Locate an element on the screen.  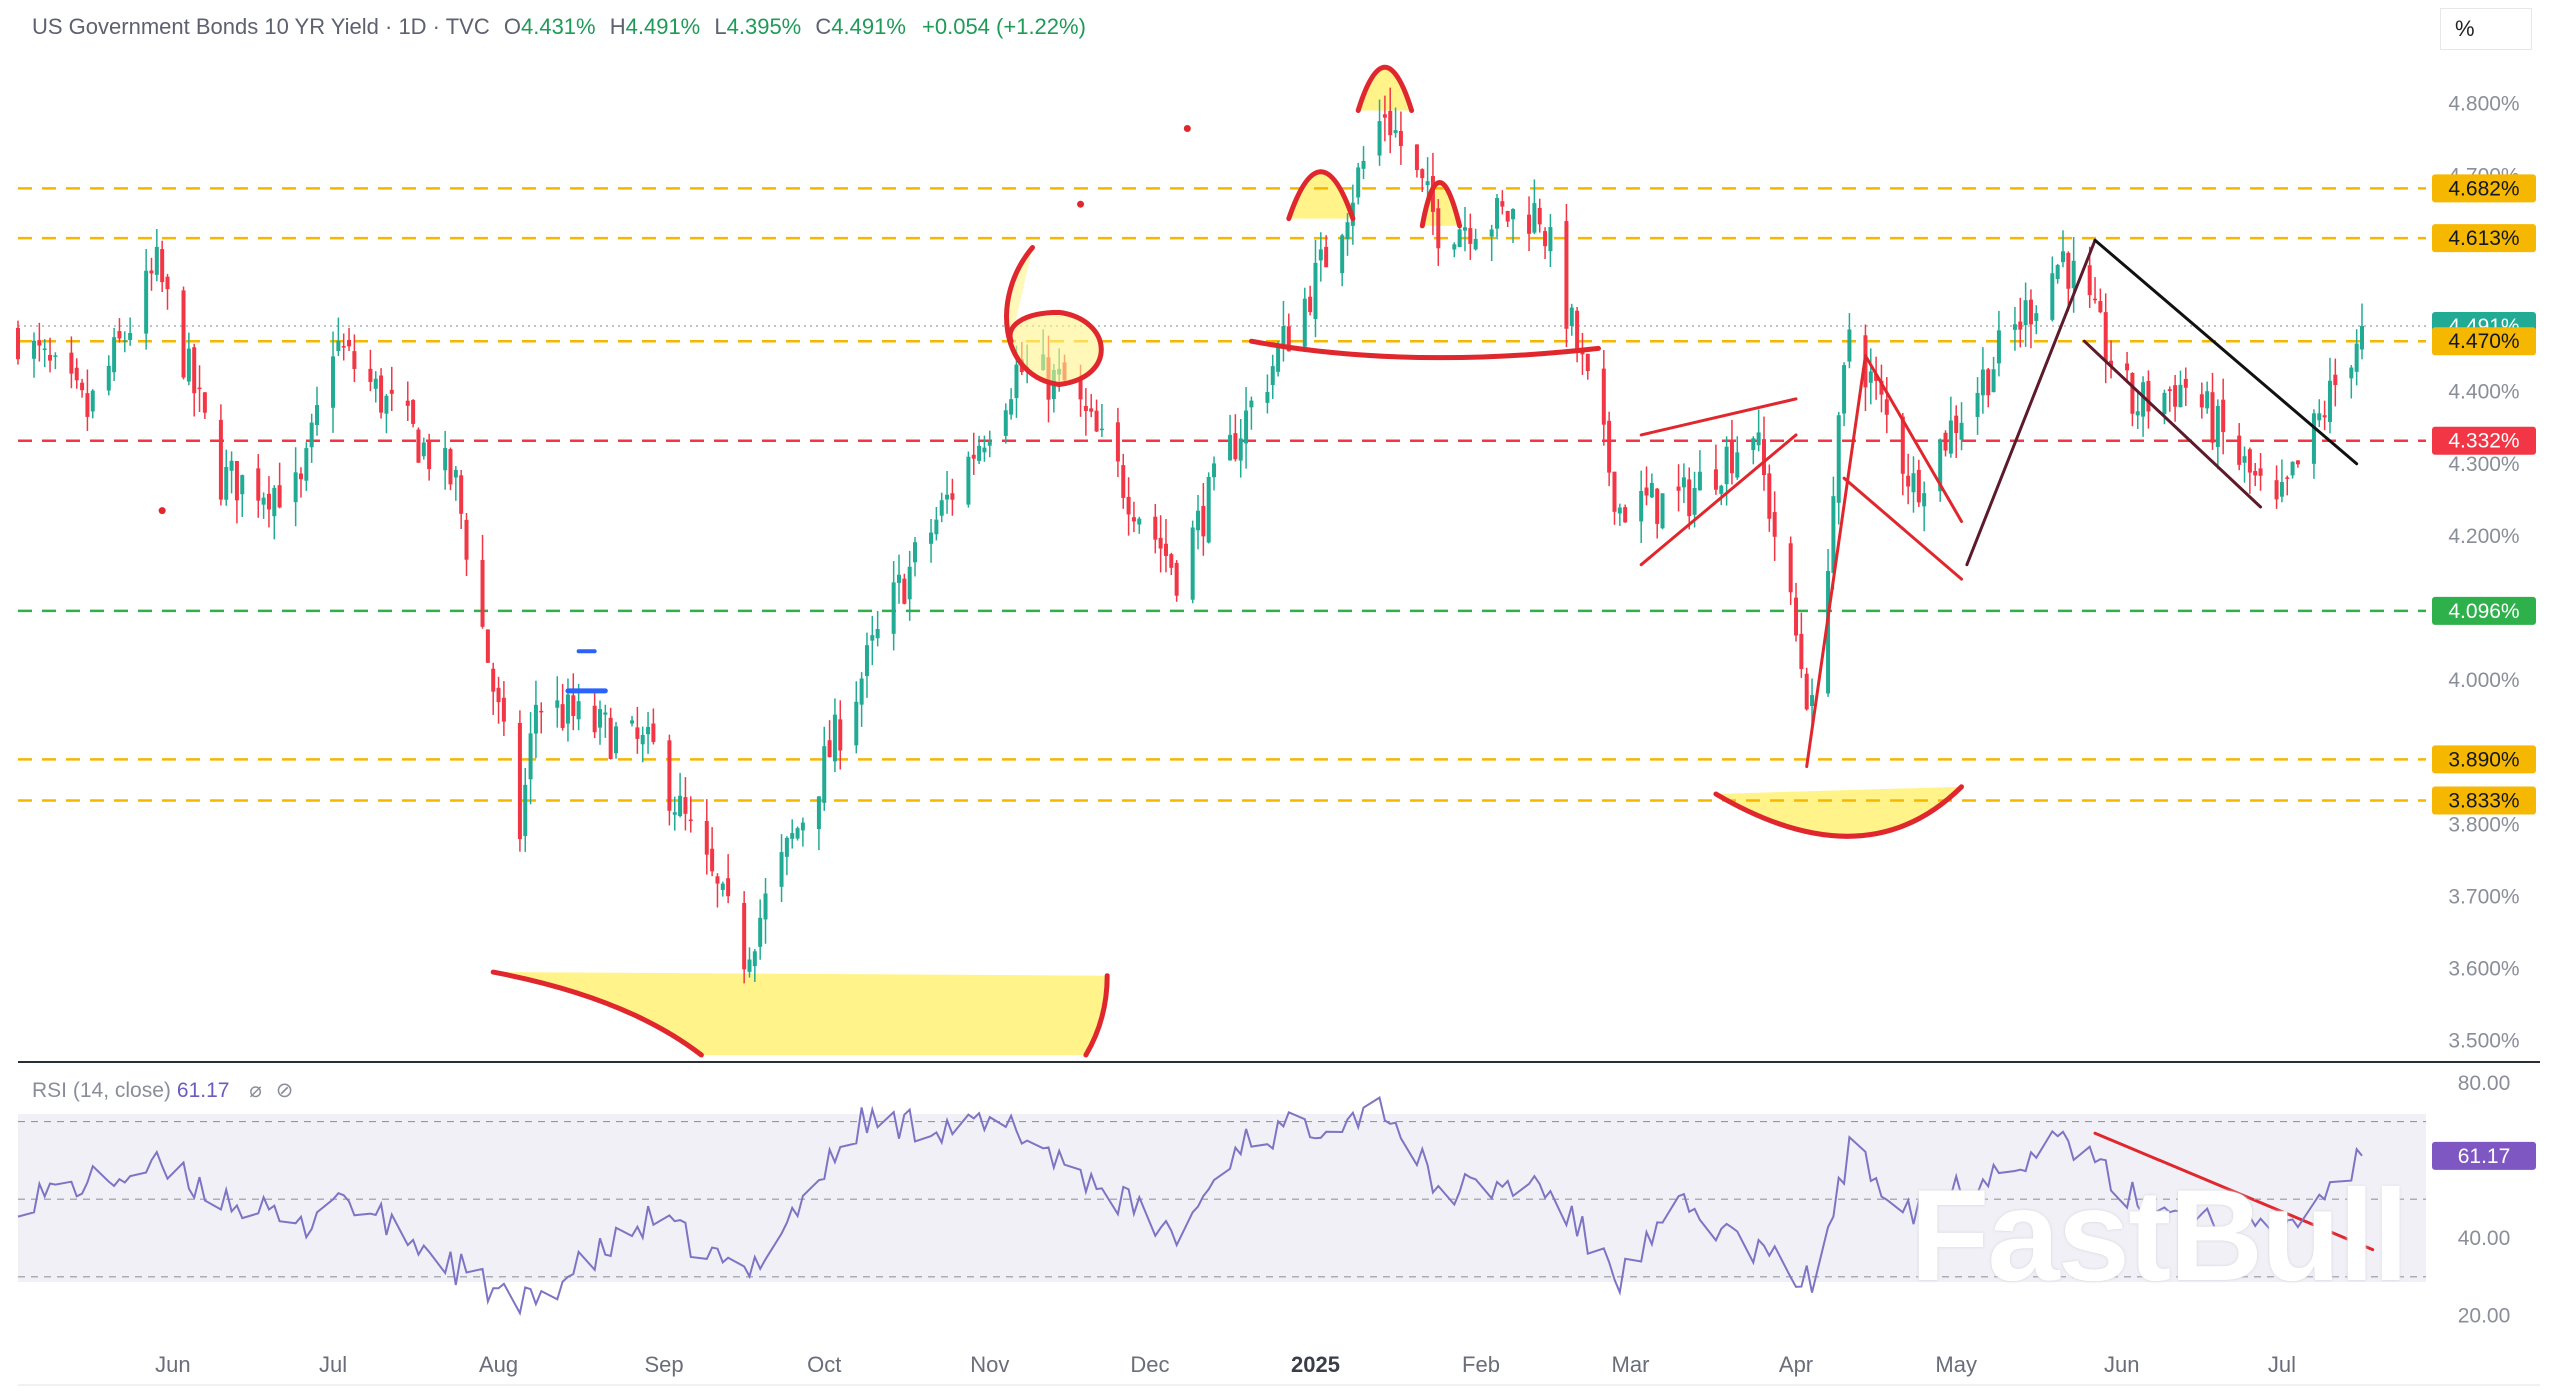
settings-icon: ⊘ is located at coordinates (284, 1090).